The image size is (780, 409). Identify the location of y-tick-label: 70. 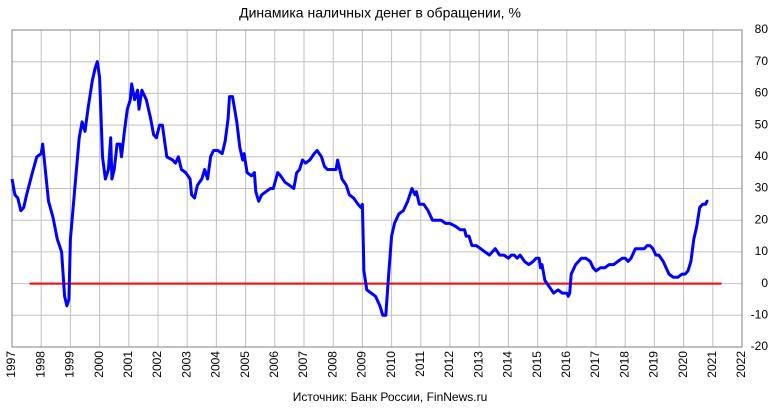
(762, 61).